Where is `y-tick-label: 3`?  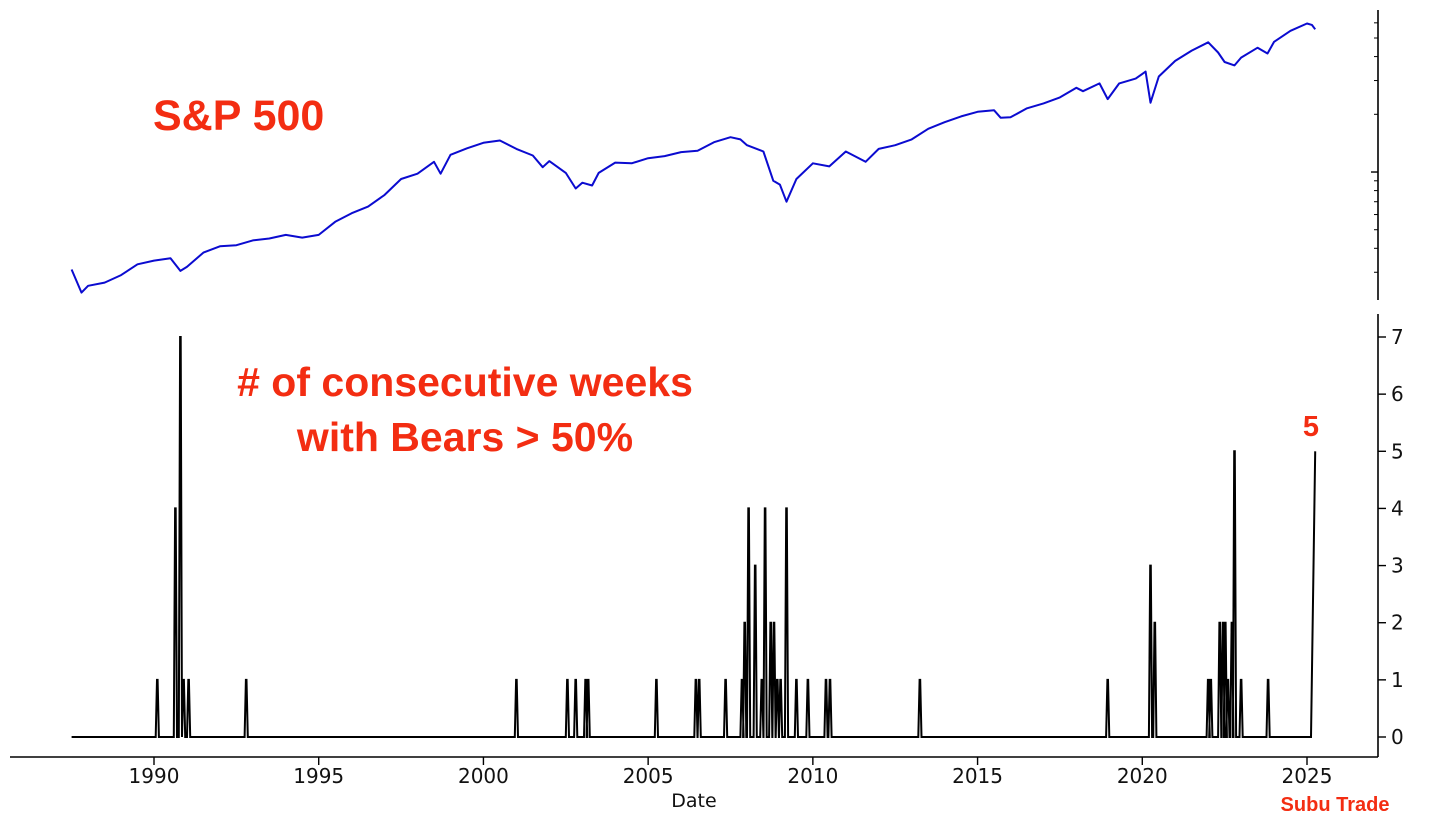 y-tick-label: 3 is located at coordinates (1397, 566).